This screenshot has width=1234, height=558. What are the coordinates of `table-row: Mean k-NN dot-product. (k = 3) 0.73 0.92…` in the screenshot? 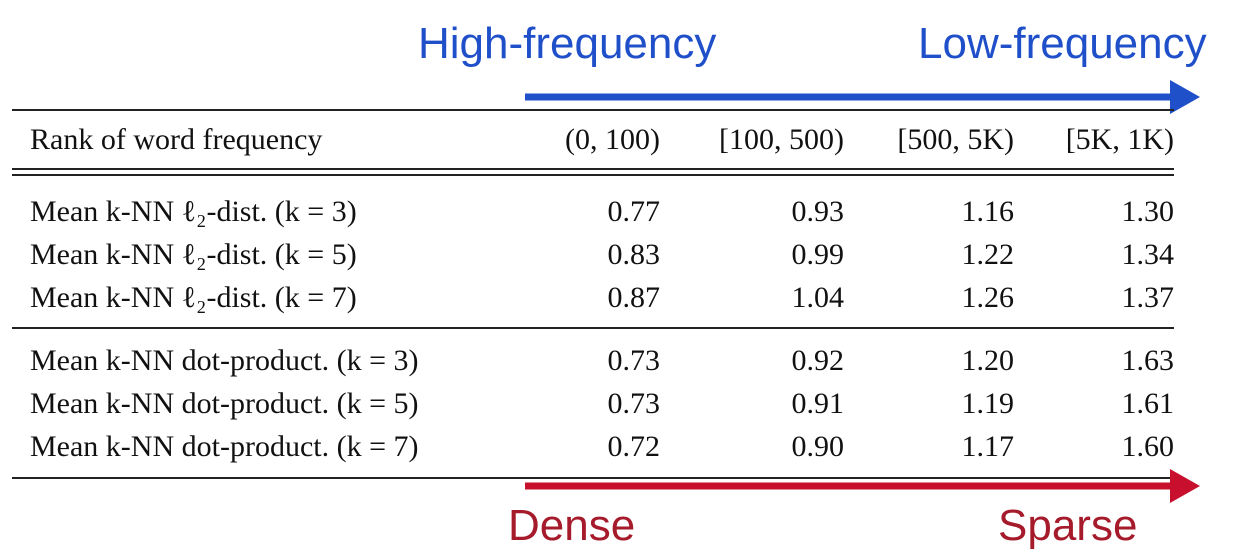 It's located at (593, 360).